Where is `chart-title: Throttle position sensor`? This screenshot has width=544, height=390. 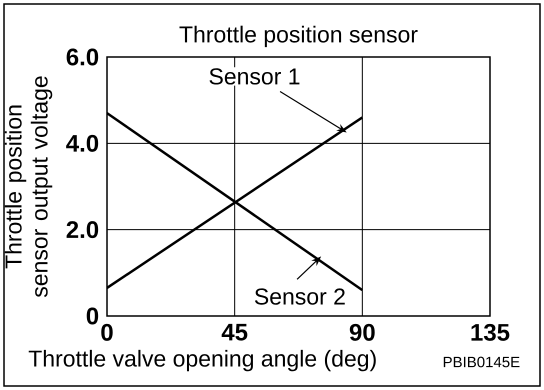
chart-title: Throttle position sensor is located at coordinates (298, 37).